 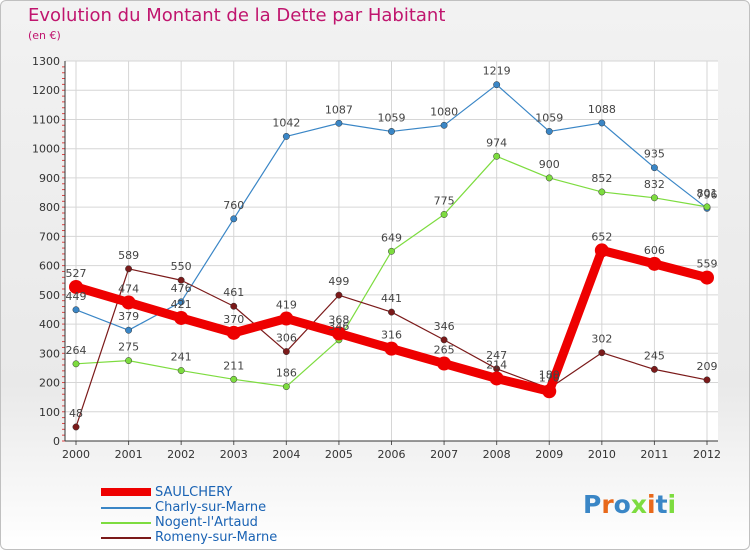 I want to click on y-tick-label: 1300, so click(x=46, y=61).